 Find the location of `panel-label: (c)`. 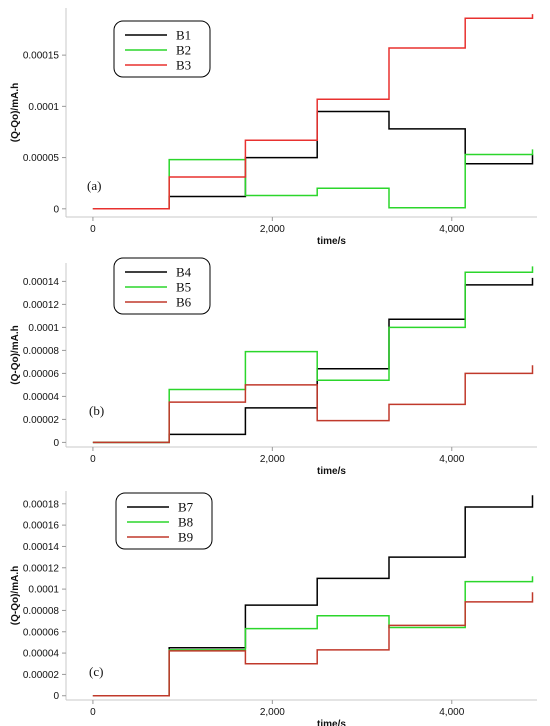

panel-label: (c) is located at coordinates (96, 671).